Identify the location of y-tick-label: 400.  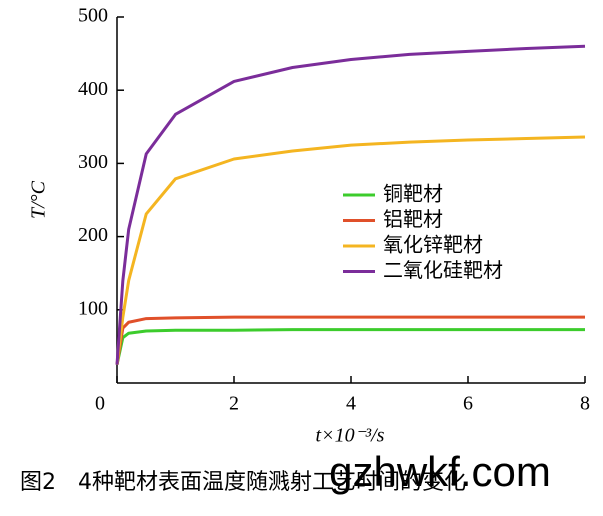
(93, 89).